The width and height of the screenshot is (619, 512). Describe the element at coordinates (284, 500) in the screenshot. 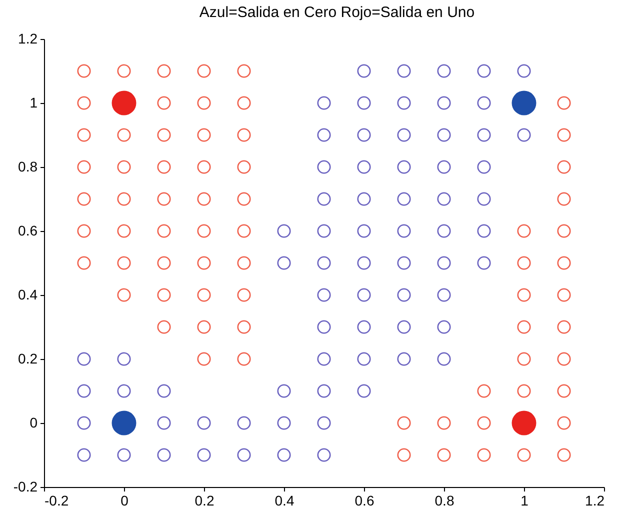

I see `x-tick-label: 0.4` at that location.